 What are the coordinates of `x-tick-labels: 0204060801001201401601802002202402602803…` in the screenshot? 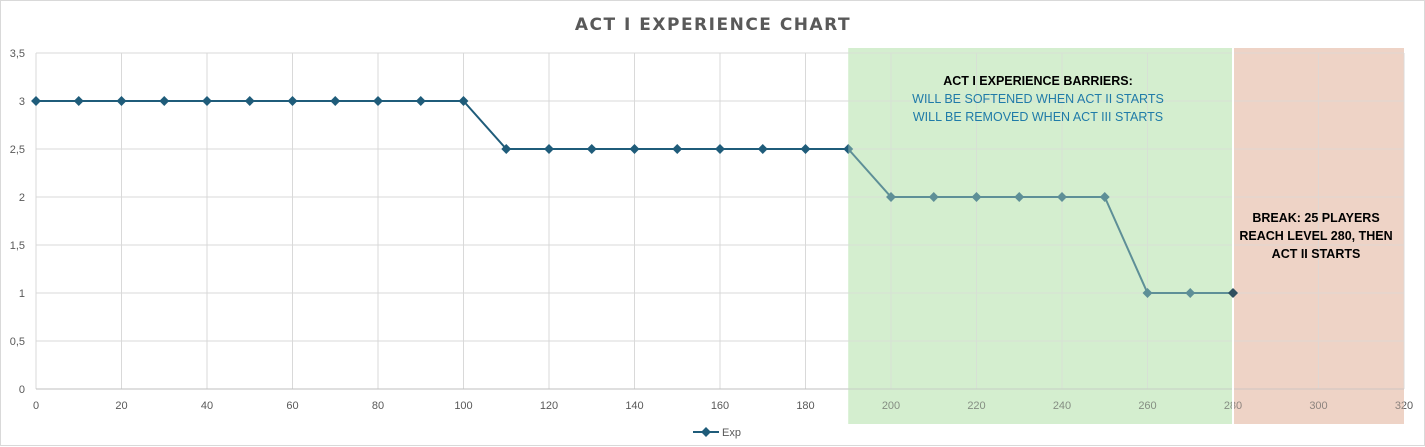 It's located at (723, 406).